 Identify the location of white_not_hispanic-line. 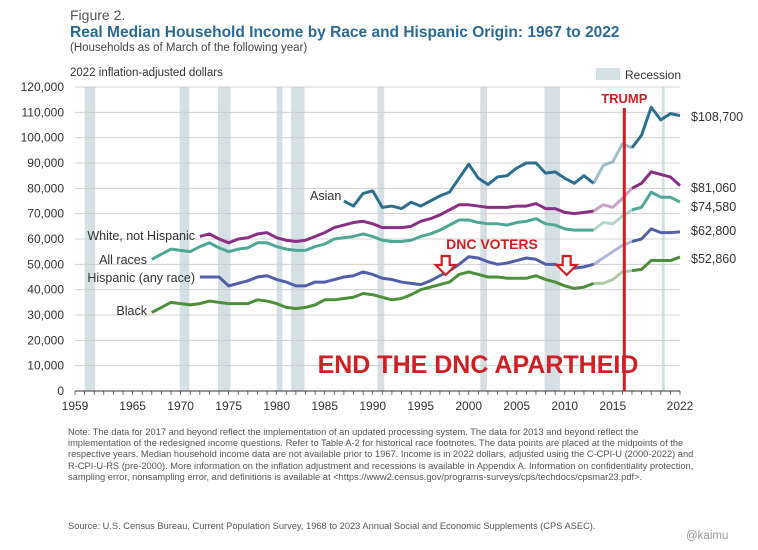
(396, 223).